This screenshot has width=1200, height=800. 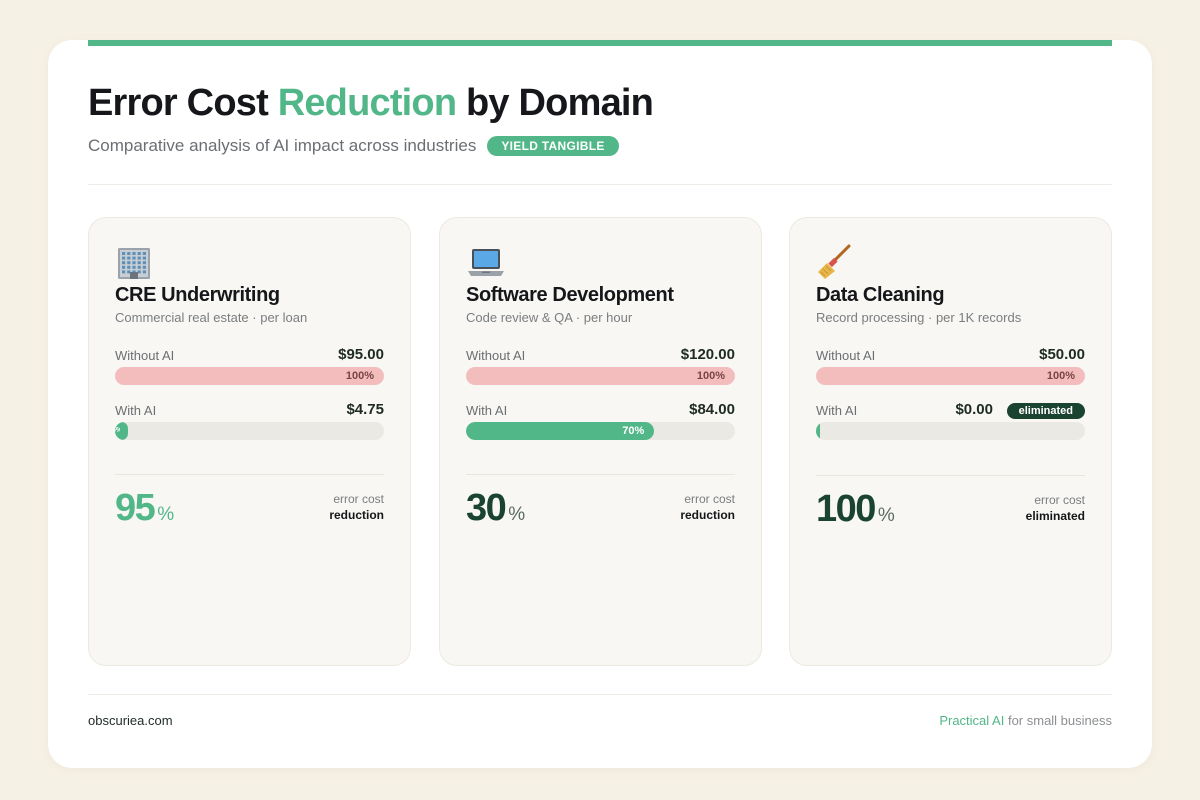 What do you see at coordinates (712, 409) in the screenshot?
I see `with-ai-value: $84.00` at bounding box center [712, 409].